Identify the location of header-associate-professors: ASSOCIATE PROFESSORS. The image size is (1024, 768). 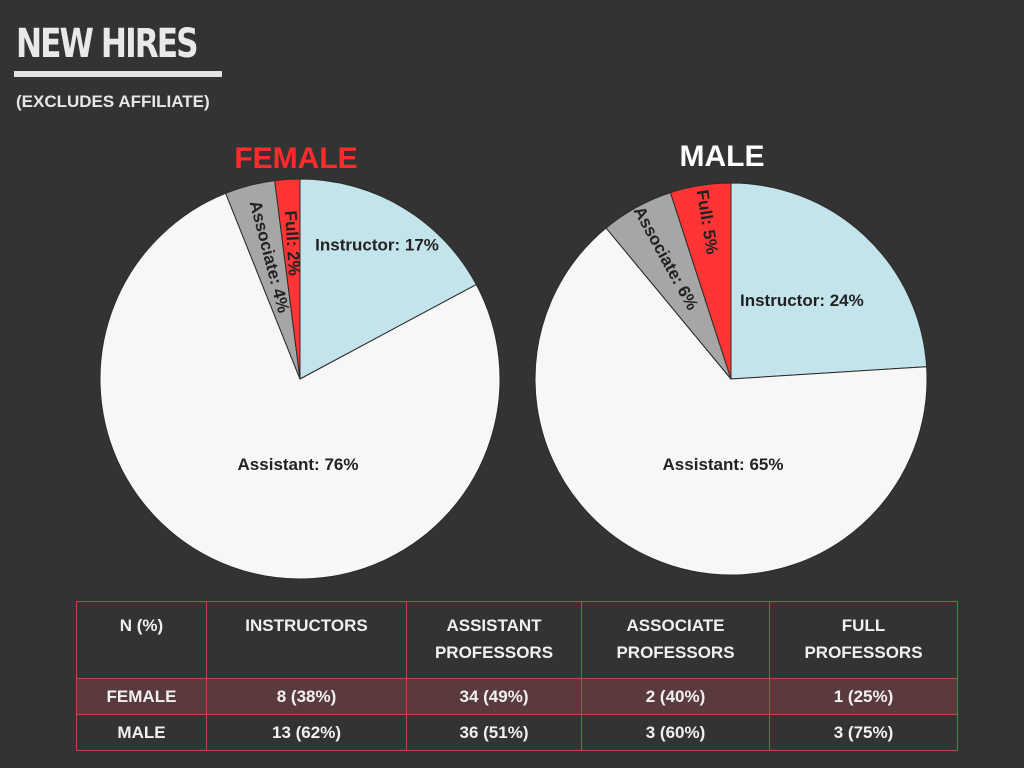
(675, 640).